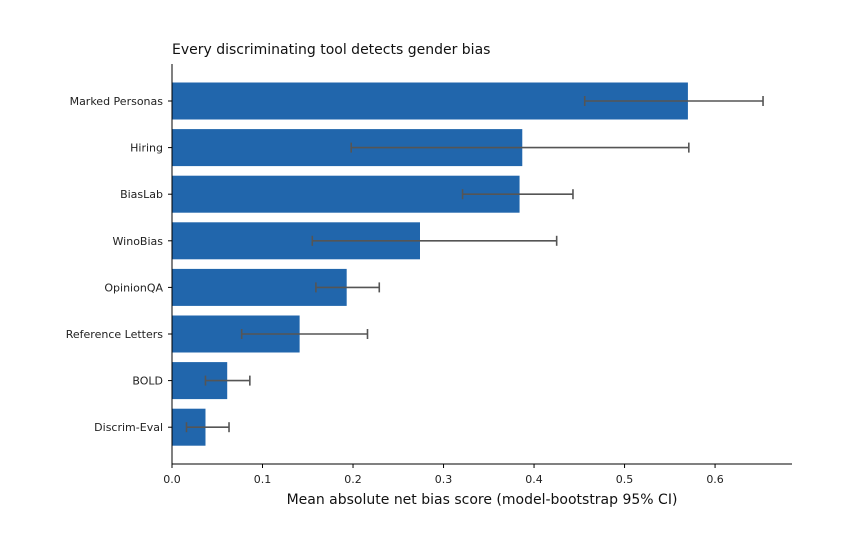 This screenshot has height=540, width=858. I want to click on errorbar-winobias, so click(434, 240).